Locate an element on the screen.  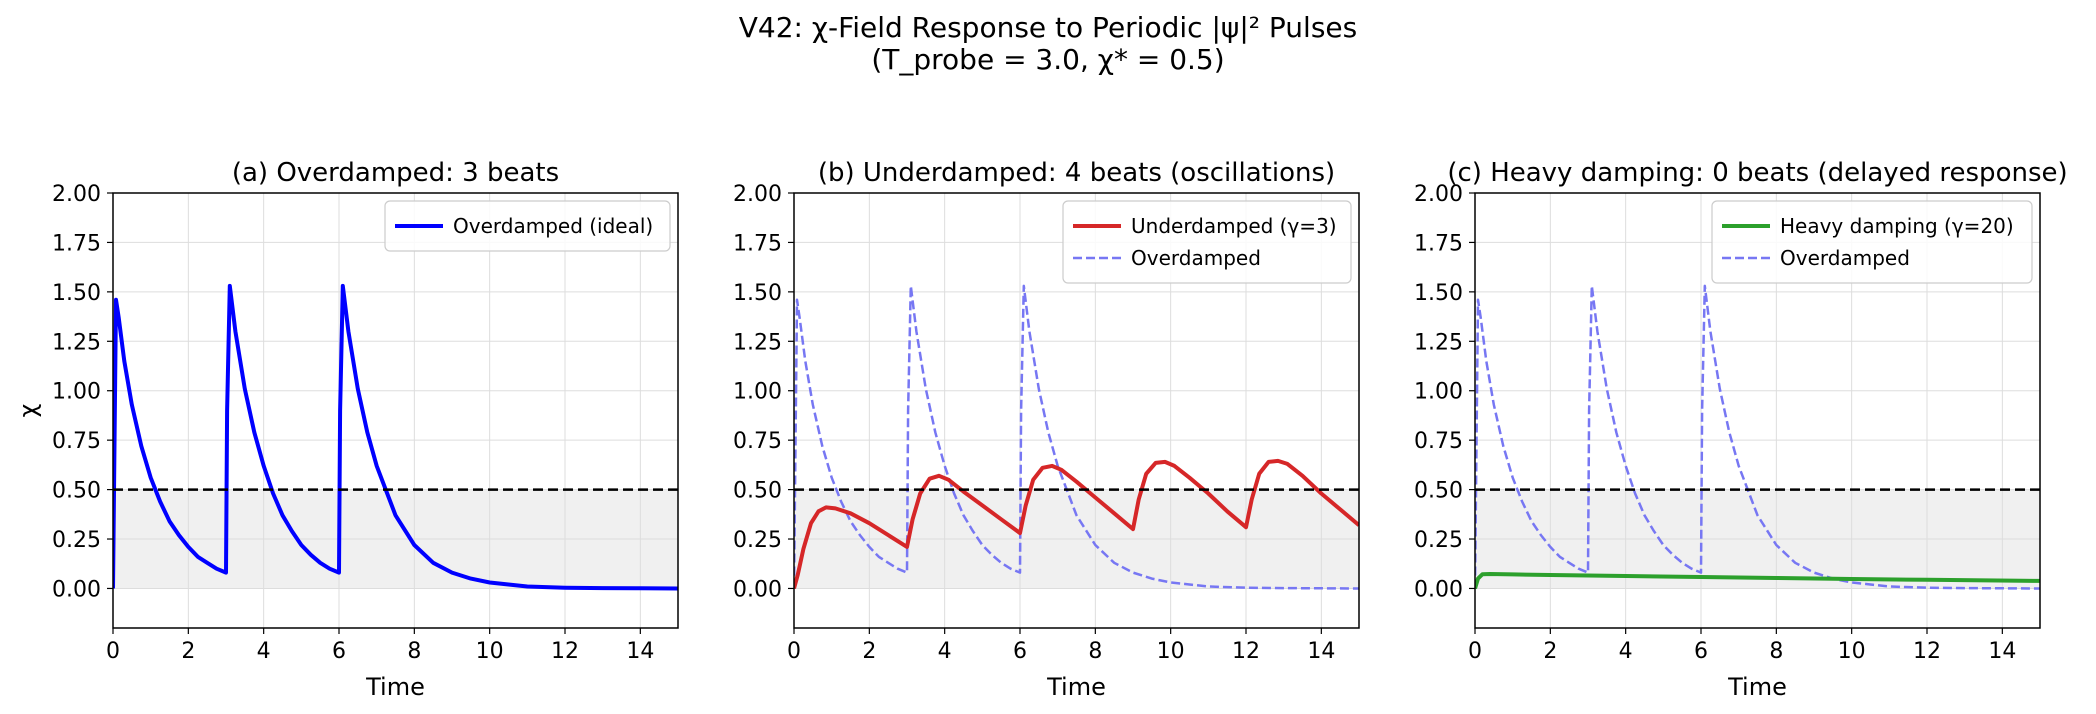
chart-title: (a) Overdamped: 3 beats is located at coordinates (395, 173).